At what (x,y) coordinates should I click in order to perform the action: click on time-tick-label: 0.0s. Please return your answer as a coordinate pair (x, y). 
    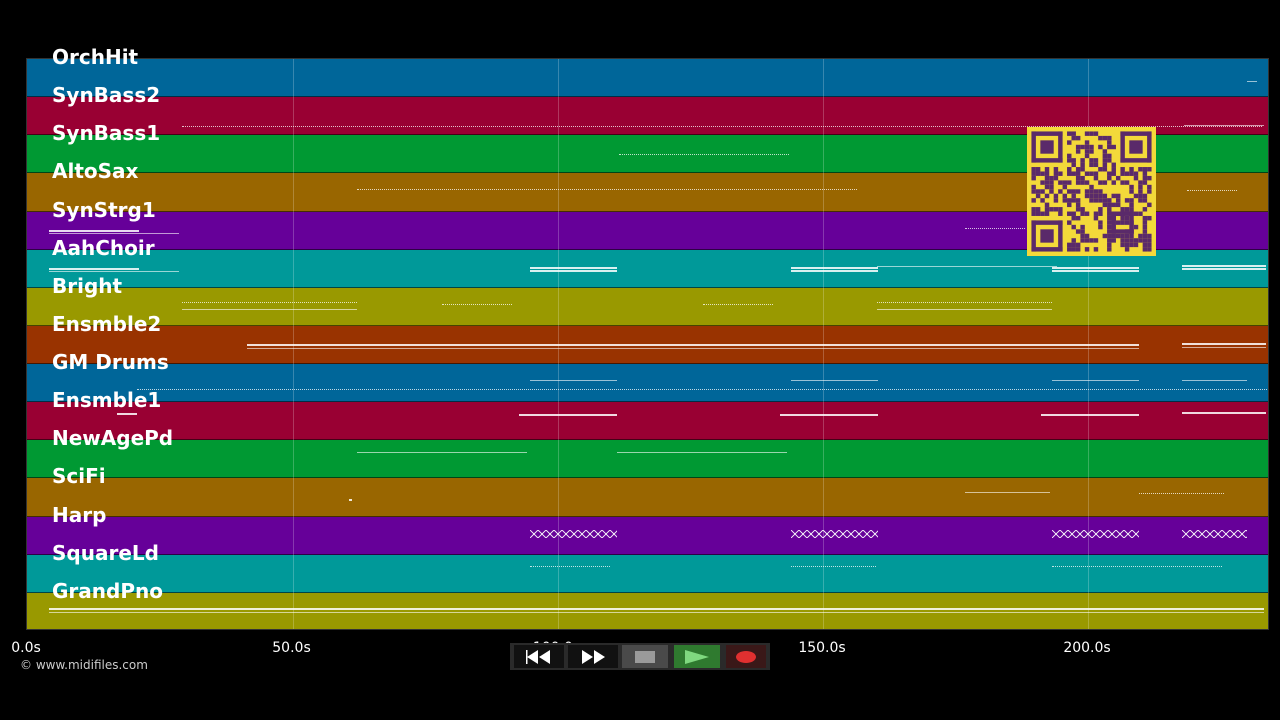
    Looking at the image, I should click on (26, 648).